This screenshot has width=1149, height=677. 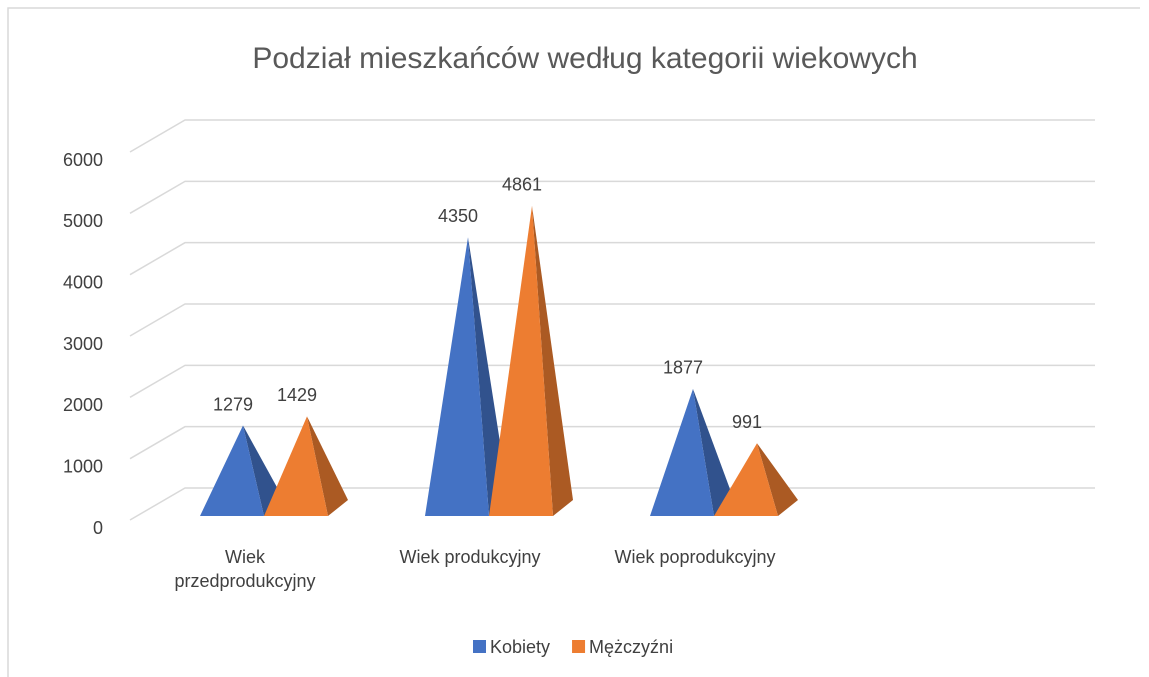 What do you see at coordinates (83, 160) in the screenshot?
I see `y-tick-label: 6000` at bounding box center [83, 160].